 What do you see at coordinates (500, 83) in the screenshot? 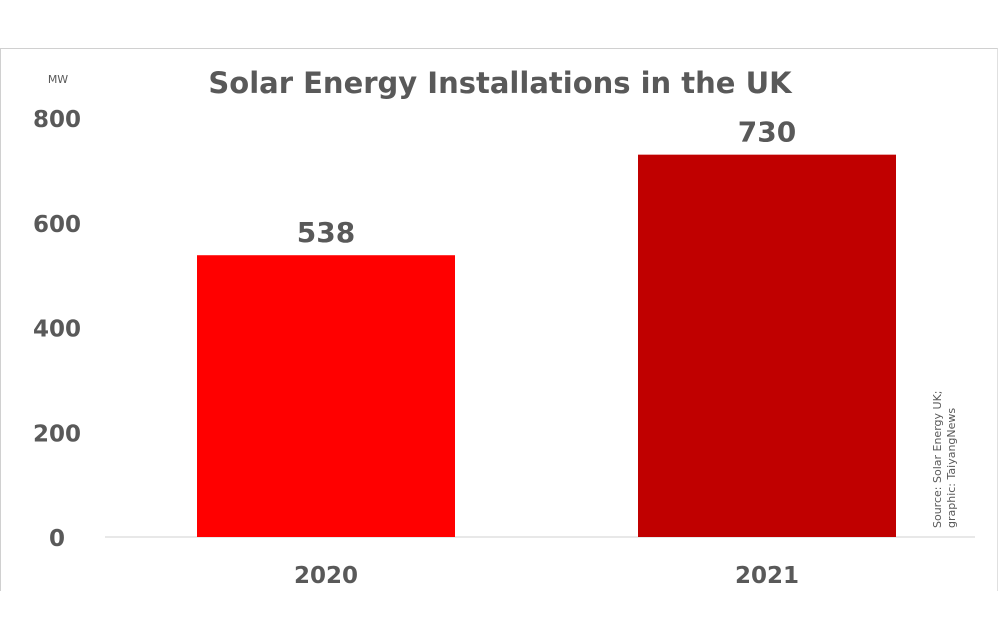
I see `chart-title: Solar Energy Installations in the UK` at bounding box center [500, 83].